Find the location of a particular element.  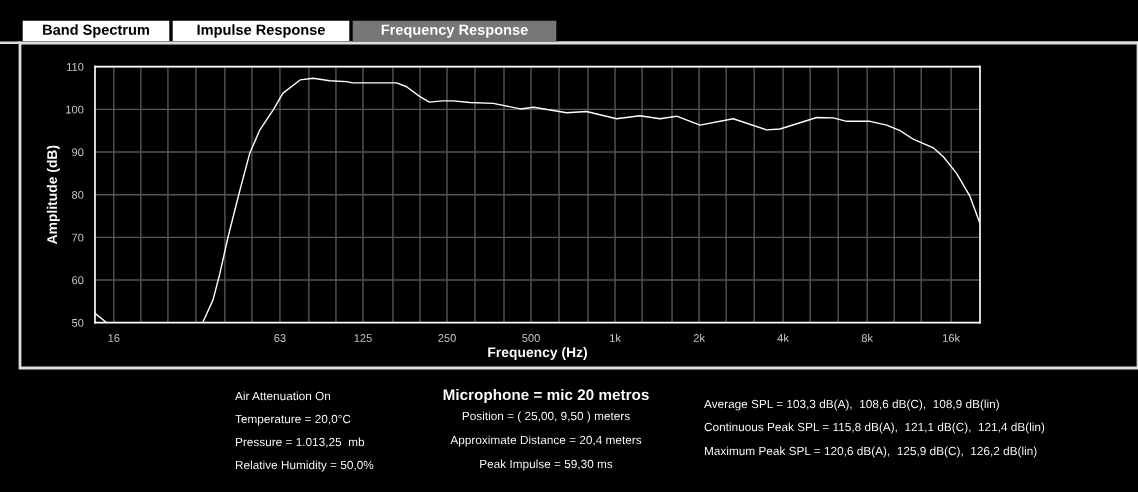

text: Band Spectrum is located at coordinates (96, 31).